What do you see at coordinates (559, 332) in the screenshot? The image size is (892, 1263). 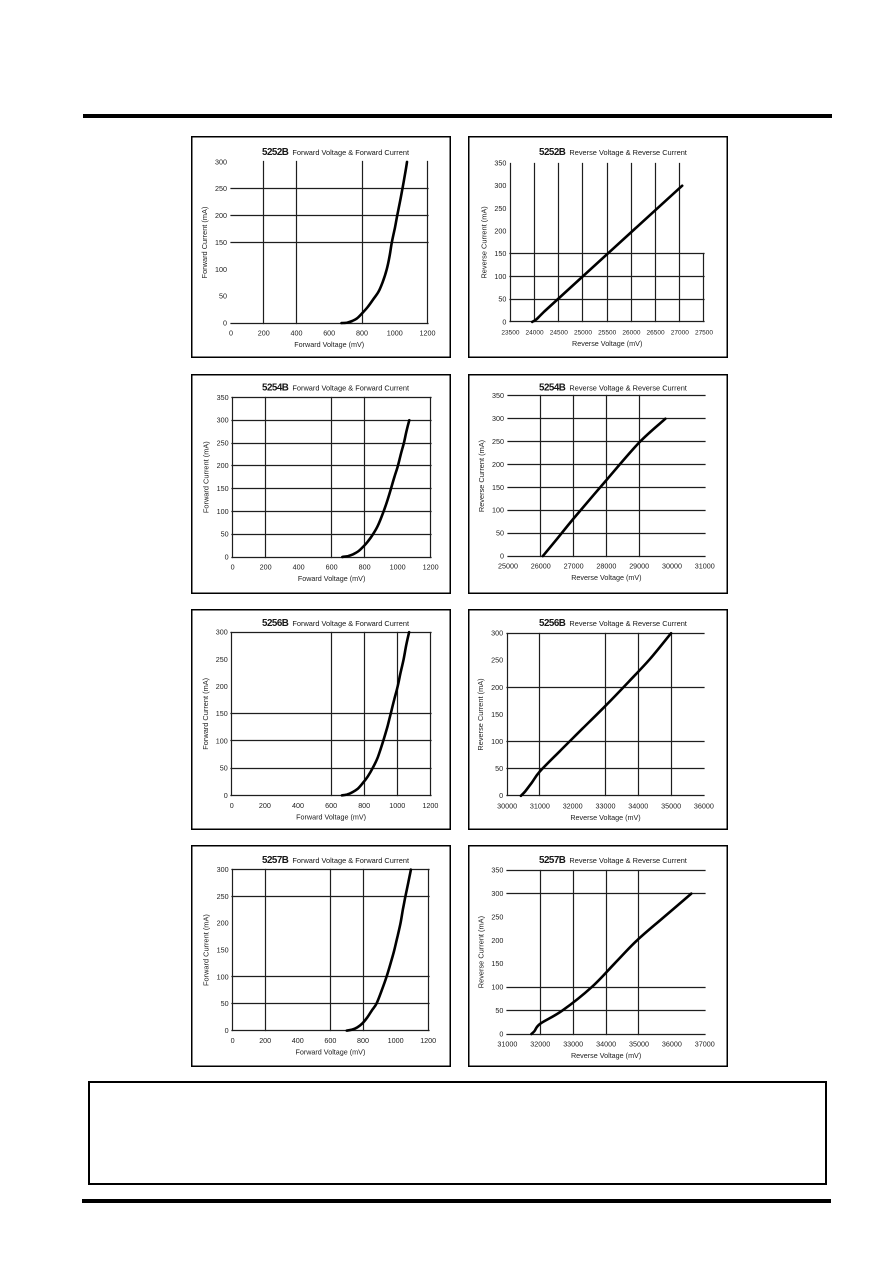 I see `svg-text: 24500` at bounding box center [559, 332].